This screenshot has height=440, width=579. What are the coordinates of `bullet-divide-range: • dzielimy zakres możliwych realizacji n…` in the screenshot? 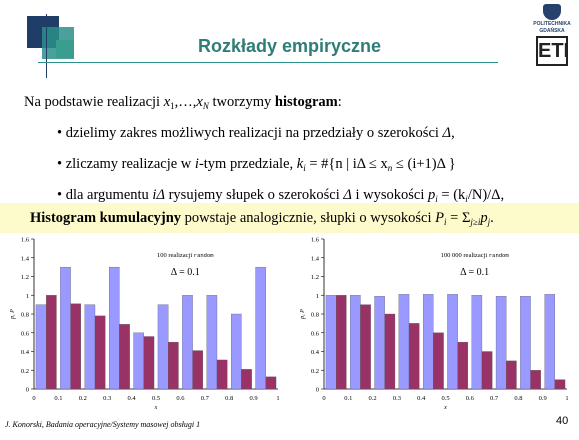 It's located at (256, 133).